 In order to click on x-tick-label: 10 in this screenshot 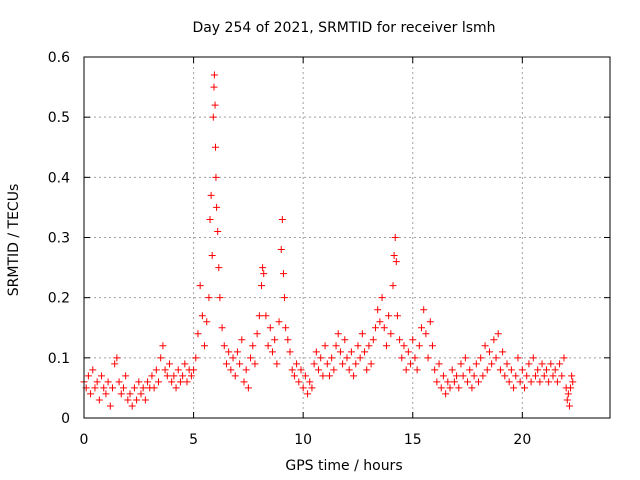, I will do `click(303, 440)`.